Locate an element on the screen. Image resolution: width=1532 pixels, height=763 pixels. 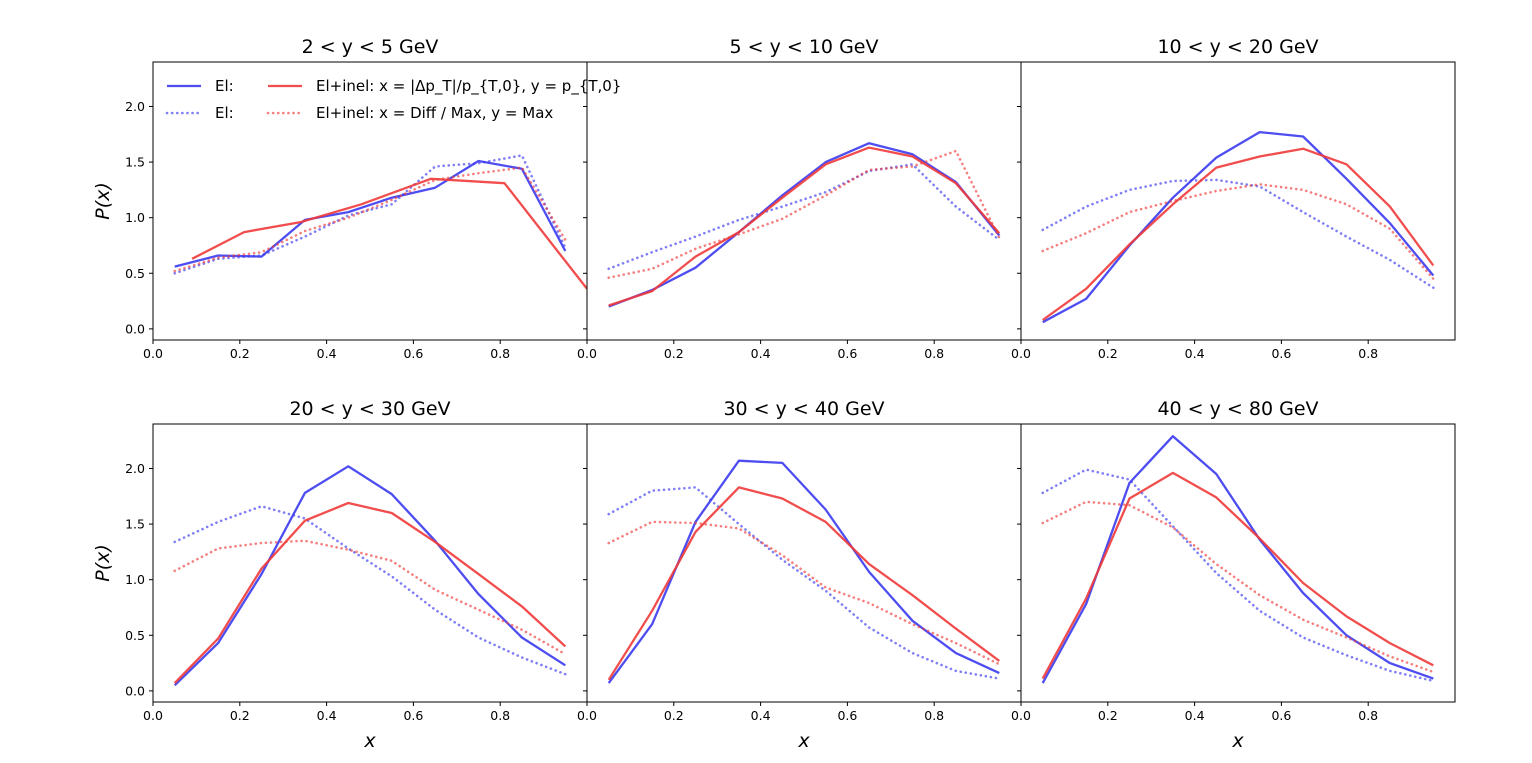
panel-2: 5 < y < 10 GeV 0.0 0.2 0.4 0.6 0.8 is located at coordinates (799, 198).